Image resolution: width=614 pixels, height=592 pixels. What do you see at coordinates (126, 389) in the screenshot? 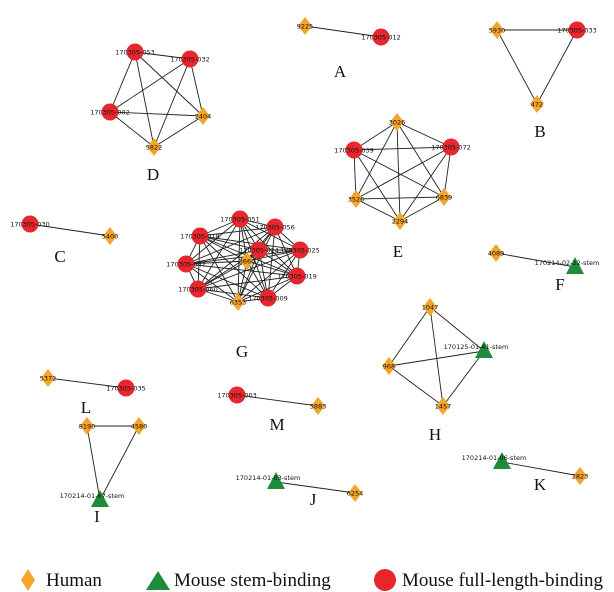
I see `node-label: 170305-035` at bounding box center [126, 389].